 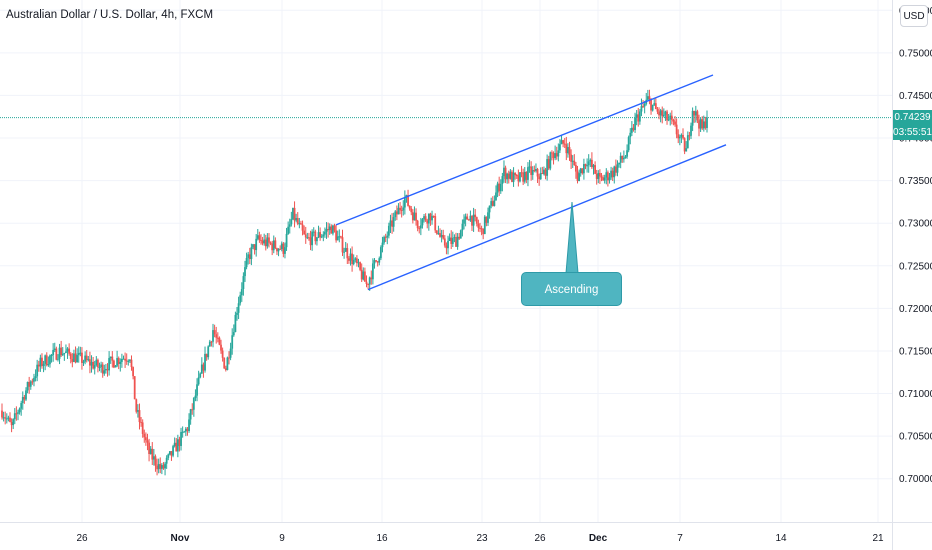 What do you see at coordinates (482, 538) in the screenshot?
I see `time-tick-label: 23` at bounding box center [482, 538].